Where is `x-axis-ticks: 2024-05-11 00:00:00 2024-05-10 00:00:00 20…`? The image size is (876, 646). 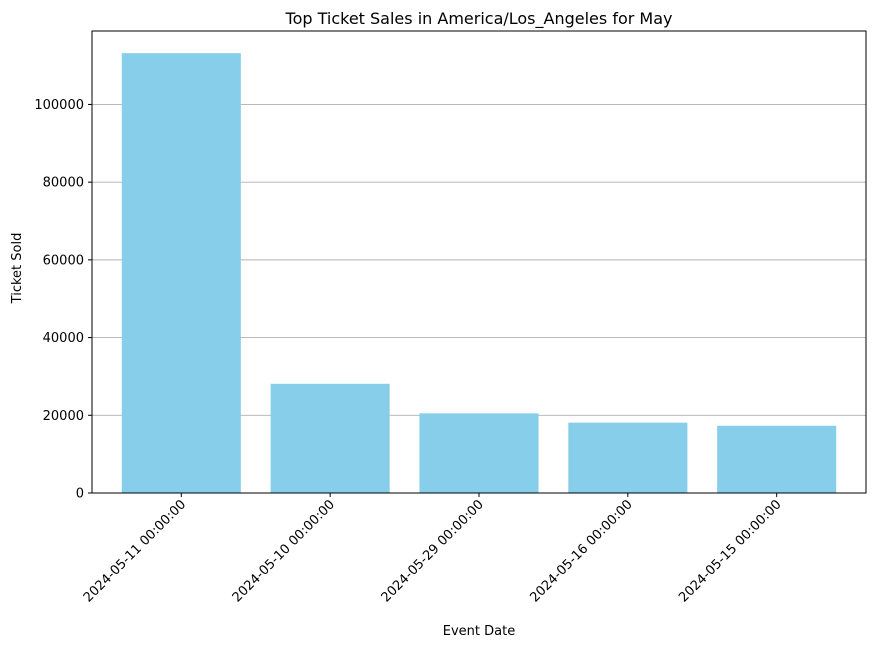 x-axis-ticks: 2024-05-11 00:00:00 2024-05-10 00:00:00 20… is located at coordinates (433, 549).